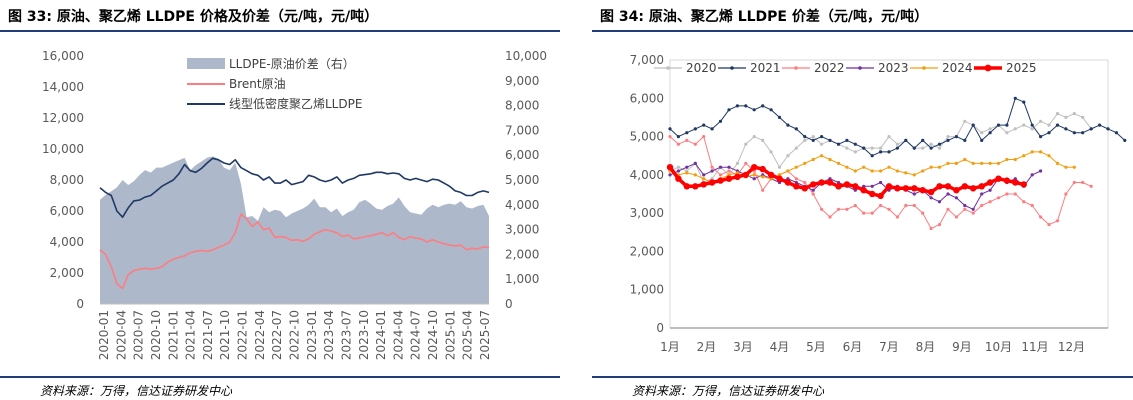 The height and width of the screenshot is (400, 1133). I want to click on x-axis-month-label: 5月, so click(816, 347).